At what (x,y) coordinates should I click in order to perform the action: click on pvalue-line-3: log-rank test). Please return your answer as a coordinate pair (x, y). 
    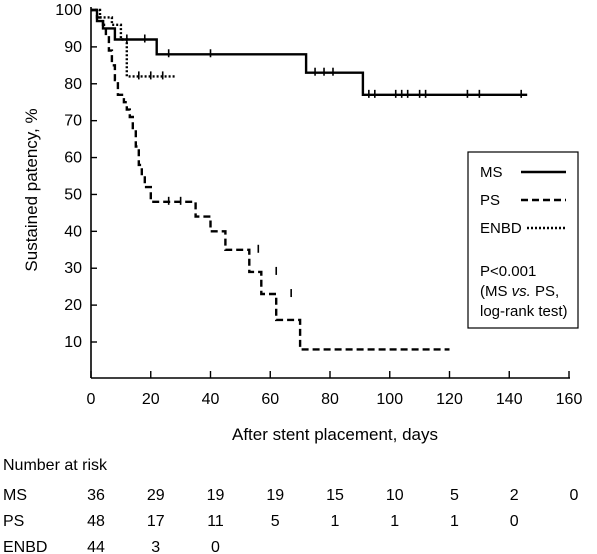
    Looking at the image, I should click on (524, 311).